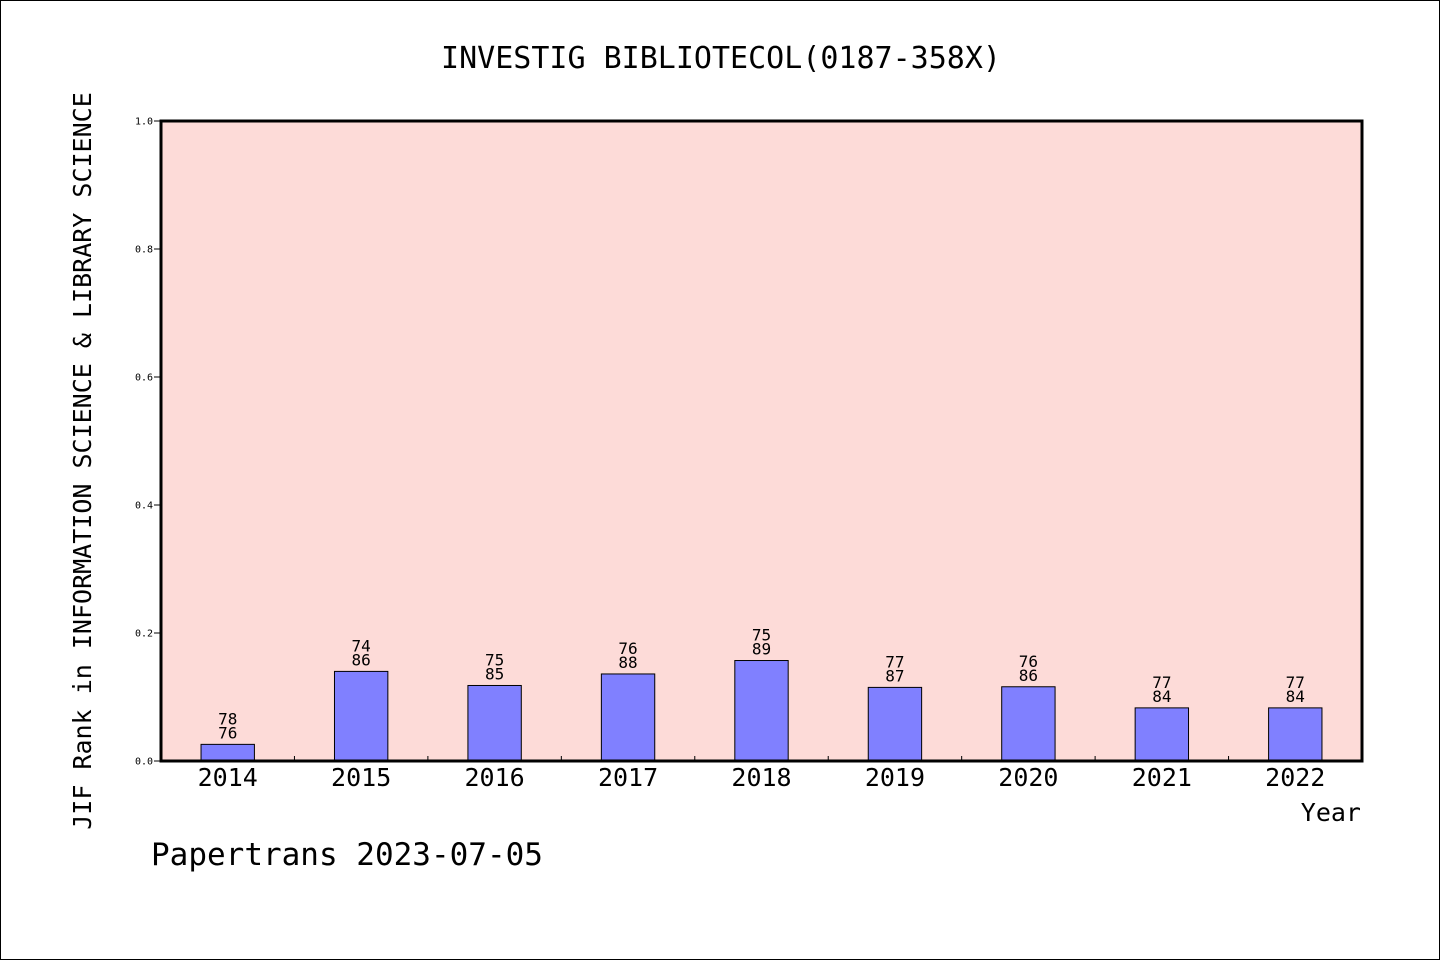 The width and height of the screenshot is (1440, 961). Describe the element at coordinates (627, 662) in the screenshot. I see `bar-total-label: 88` at that location.